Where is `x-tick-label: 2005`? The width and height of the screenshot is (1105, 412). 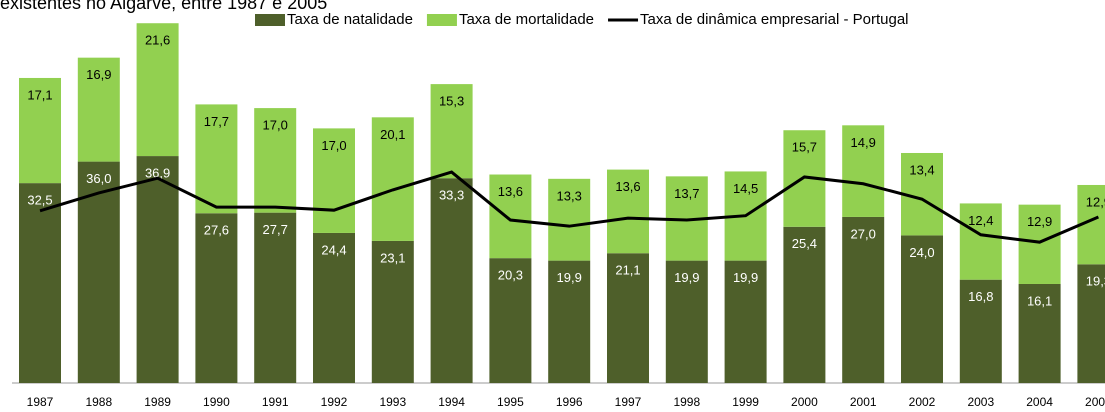 x-tick-label: 2005 is located at coordinates (1095, 402).